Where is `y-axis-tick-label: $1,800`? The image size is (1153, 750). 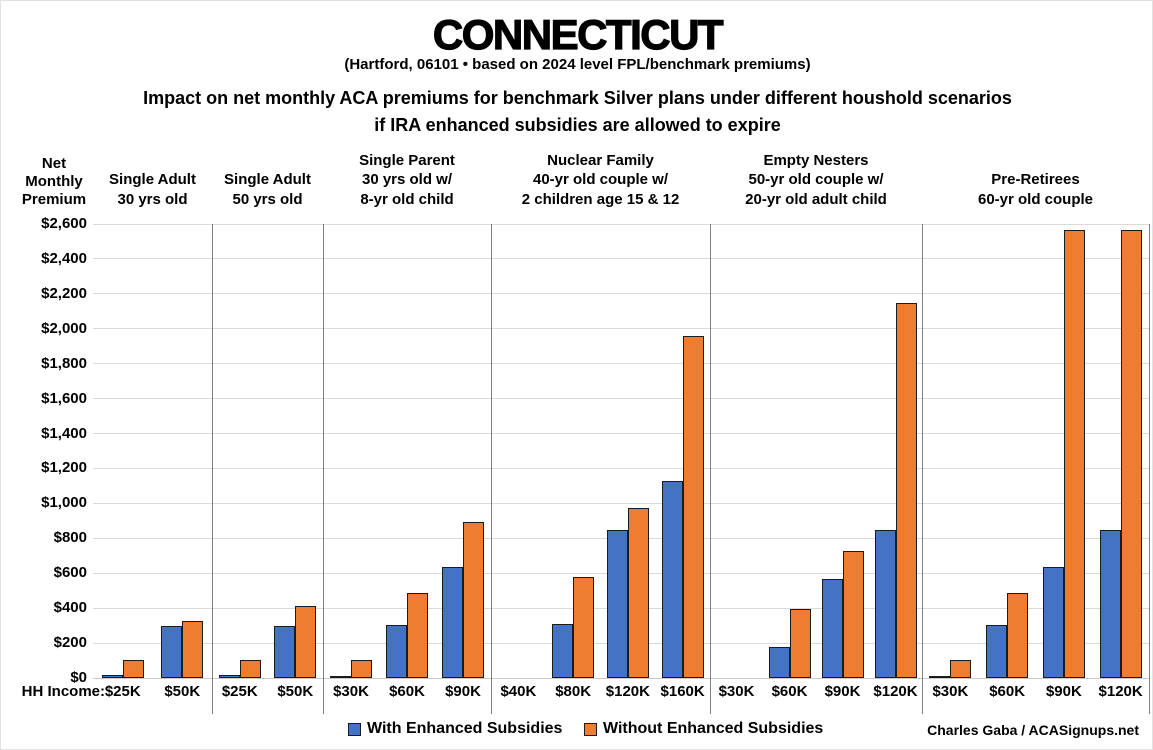 y-axis-tick-label: $1,800 is located at coordinates (64, 363).